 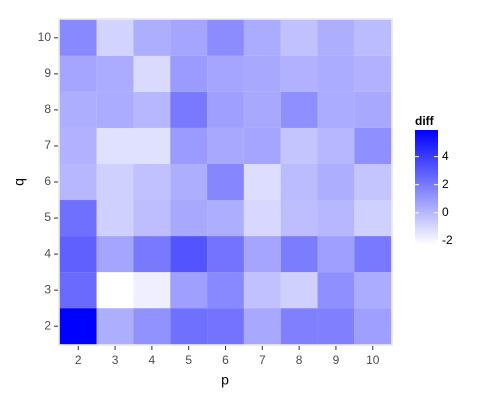 What do you see at coordinates (336, 360) in the screenshot?
I see `x-tick-label: 9` at bounding box center [336, 360].